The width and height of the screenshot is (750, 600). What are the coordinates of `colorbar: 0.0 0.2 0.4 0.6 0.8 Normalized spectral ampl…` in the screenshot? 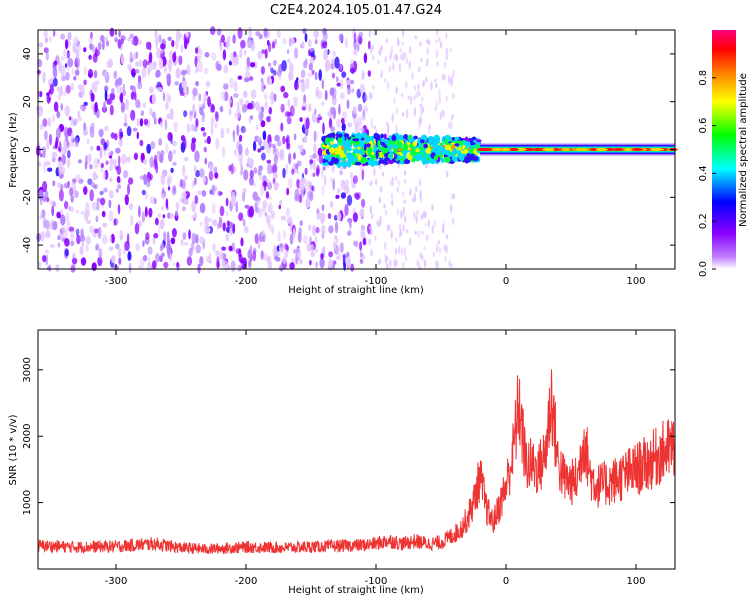 It's located at (723, 153).